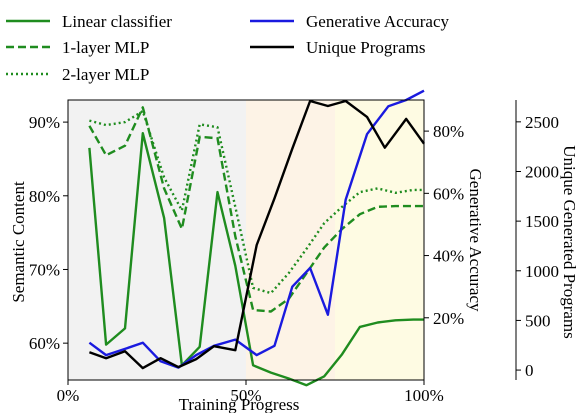  I want to click on y-right-programs-tick-label: 500, so click(538, 320).